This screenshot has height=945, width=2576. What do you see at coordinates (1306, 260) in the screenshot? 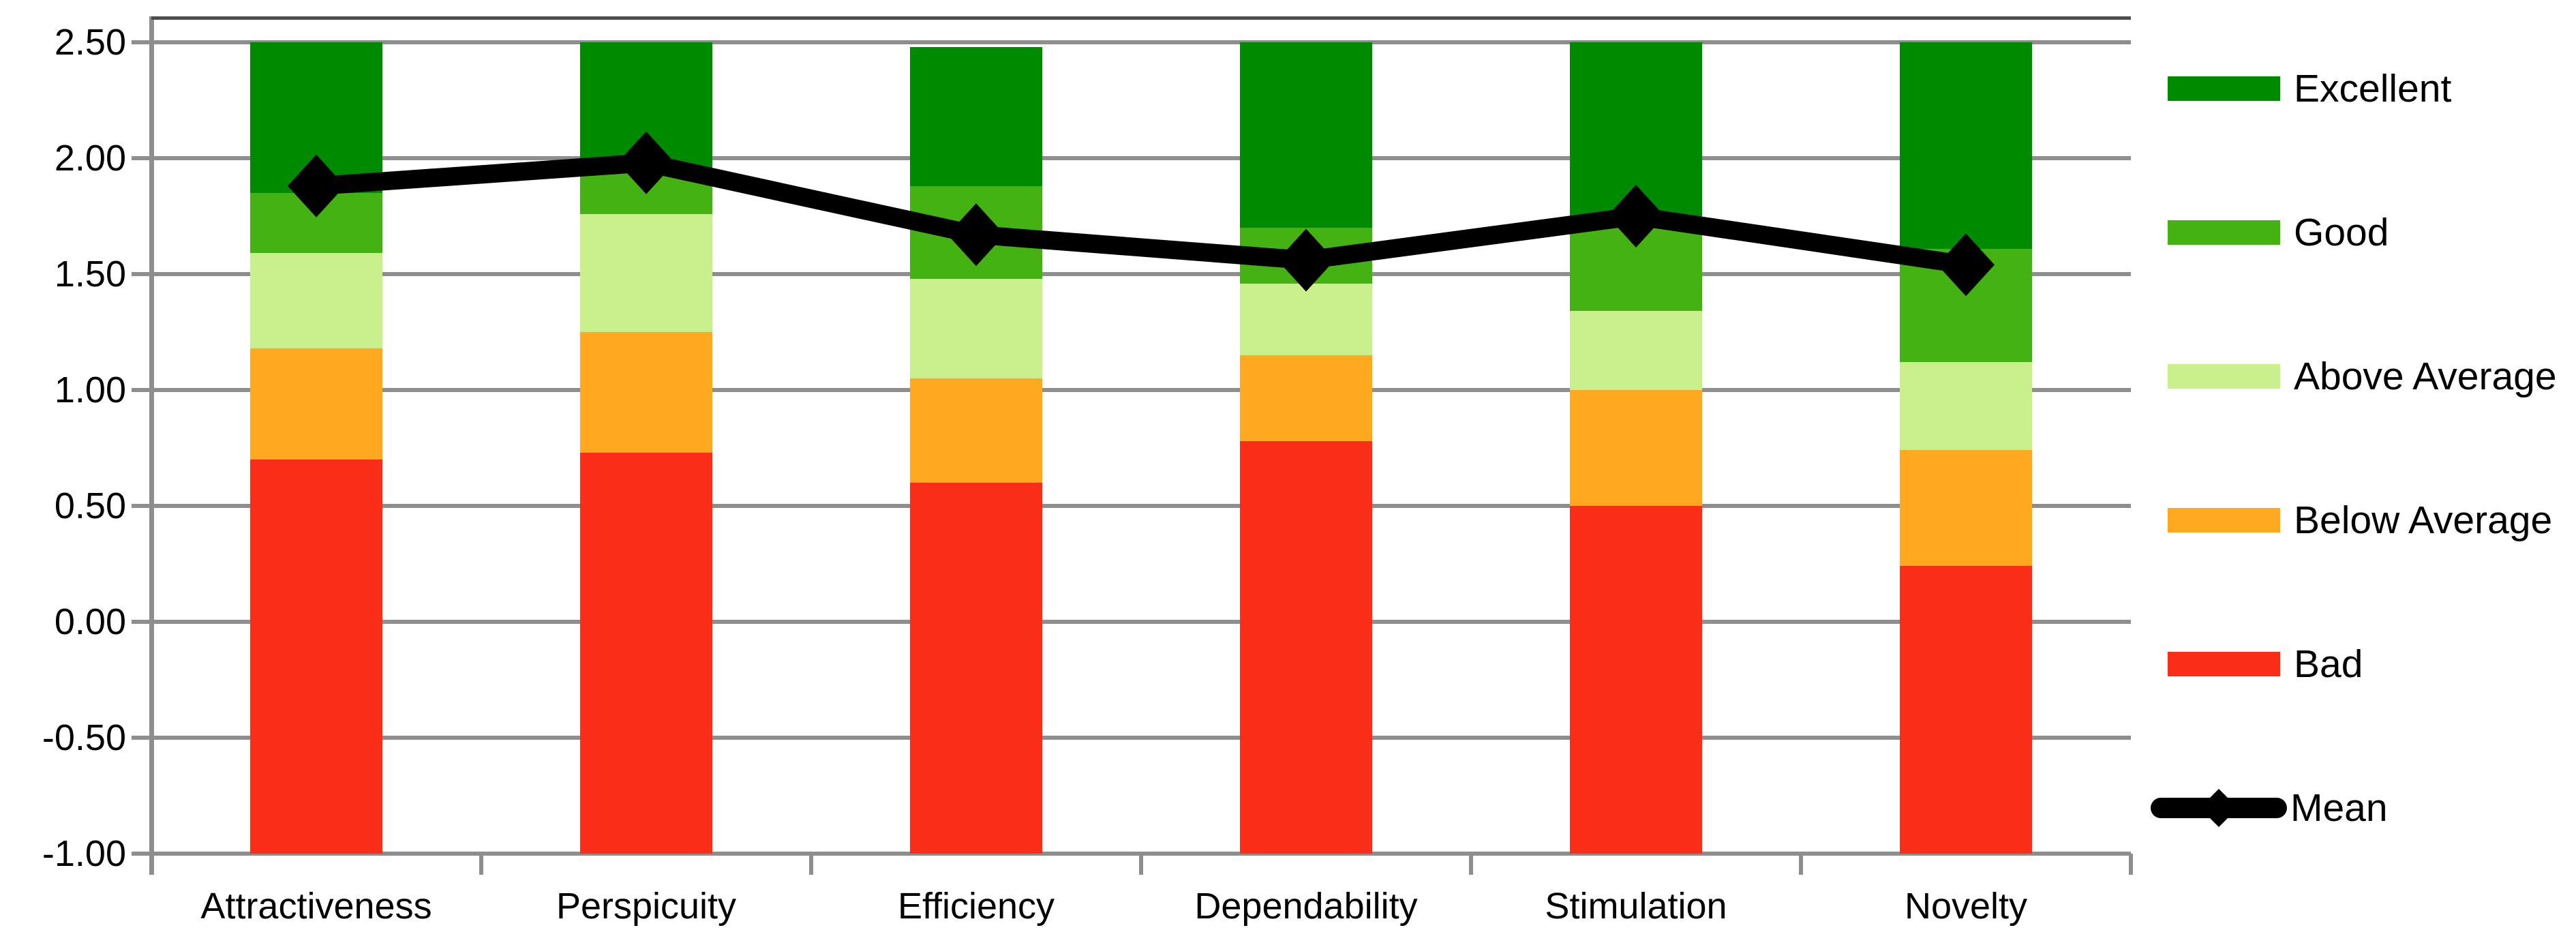
I see `mean-marker-dependability` at bounding box center [1306, 260].